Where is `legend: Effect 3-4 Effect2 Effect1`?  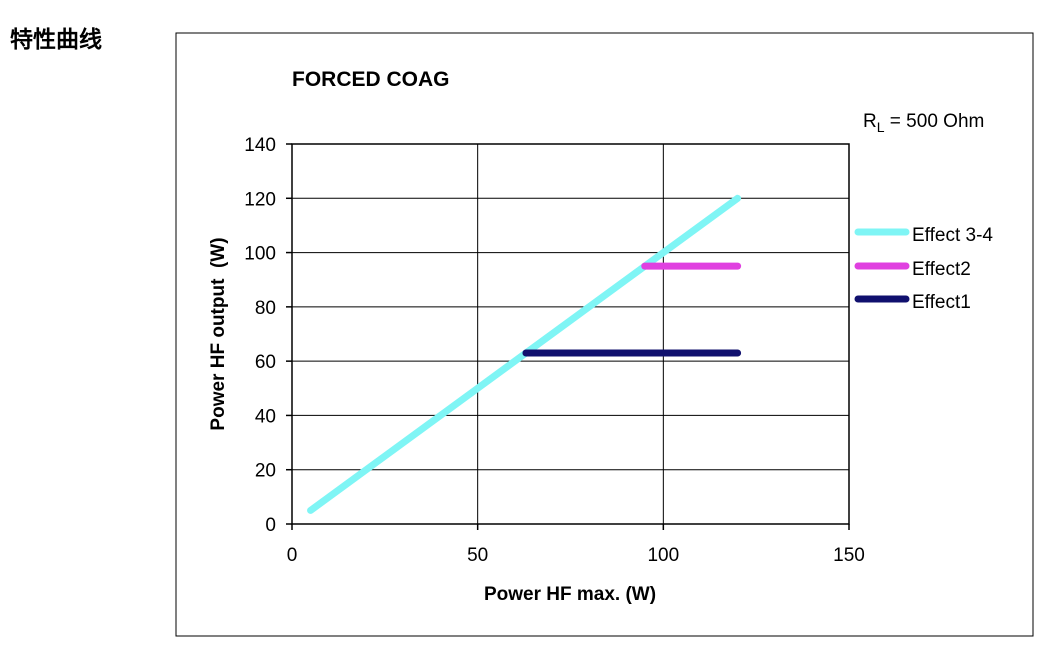 legend: Effect 3-4 Effect2 Effect1 is located at coordinates (925, 269).